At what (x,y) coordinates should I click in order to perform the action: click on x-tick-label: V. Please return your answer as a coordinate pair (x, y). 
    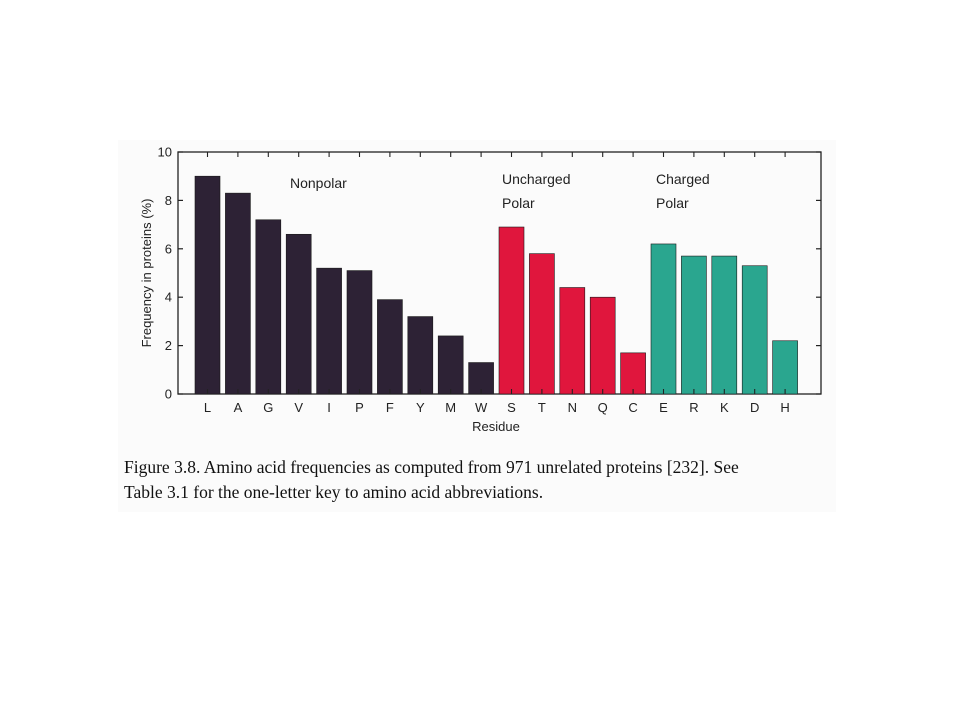
    Looking at the image, I should click on (298, 407).